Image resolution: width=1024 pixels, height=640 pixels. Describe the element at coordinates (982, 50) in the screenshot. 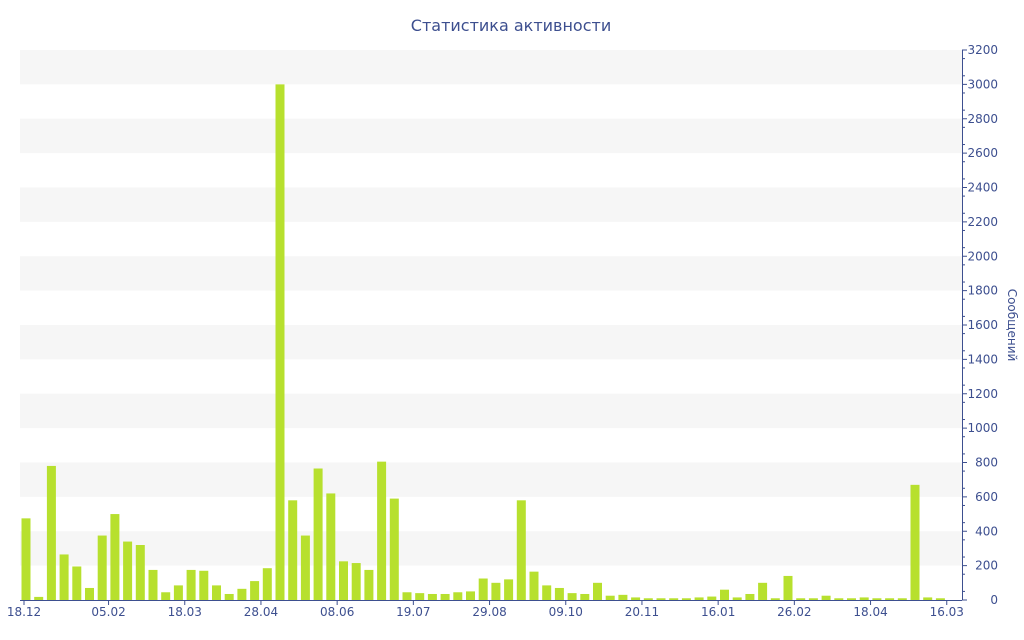

I see `y-tick-label: 3200` at that location.